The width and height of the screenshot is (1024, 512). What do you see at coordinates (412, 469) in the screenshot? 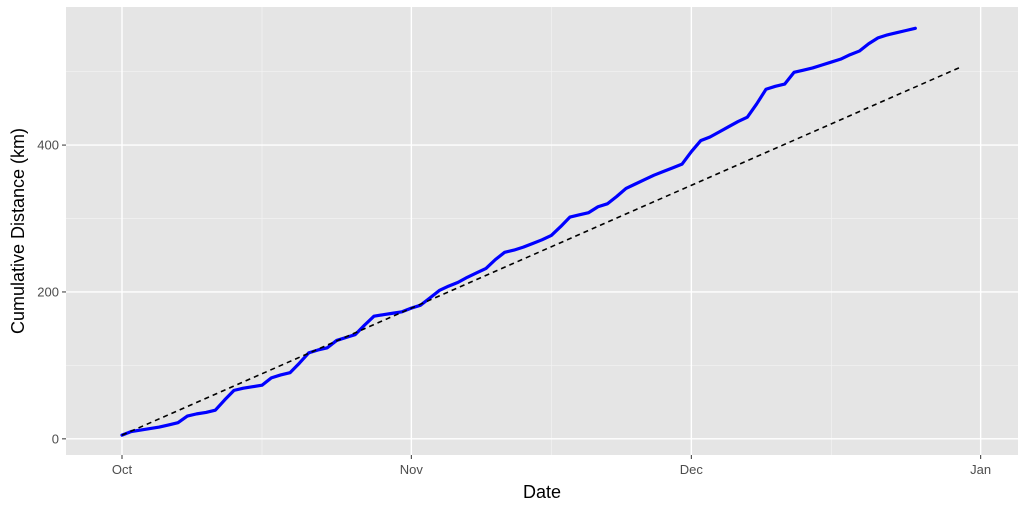
I see `x-tick-label: Nov` at bounding box center [412, 469].